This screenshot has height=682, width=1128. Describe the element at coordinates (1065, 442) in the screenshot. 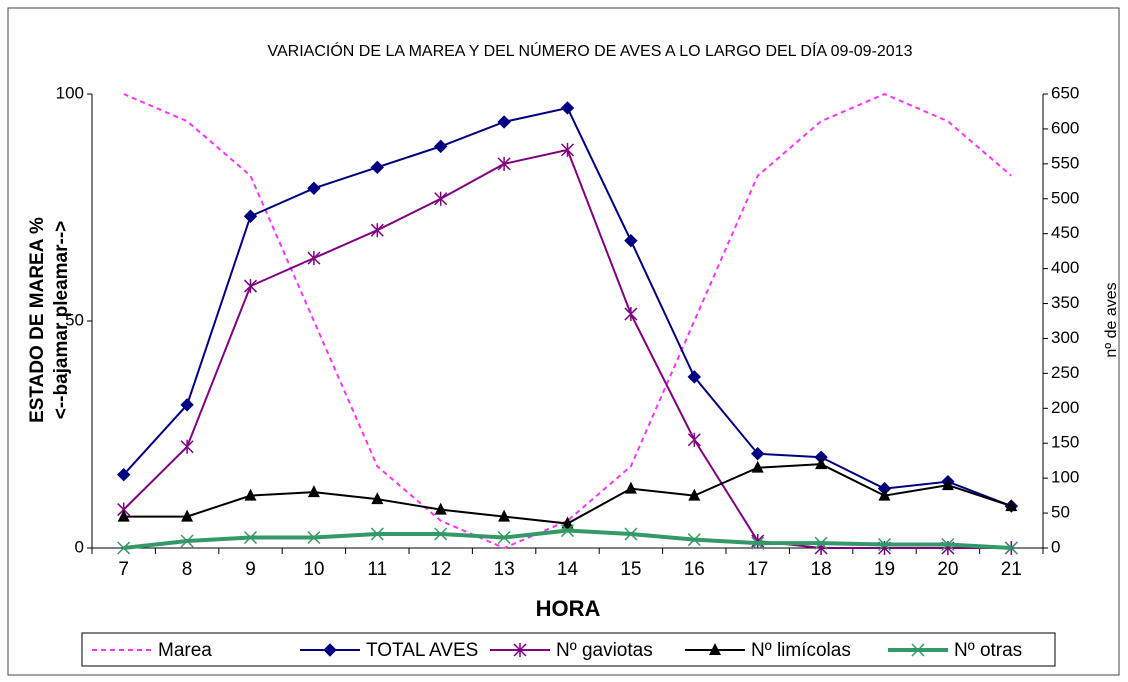

I see `y2-tick-label: 150` at that location.